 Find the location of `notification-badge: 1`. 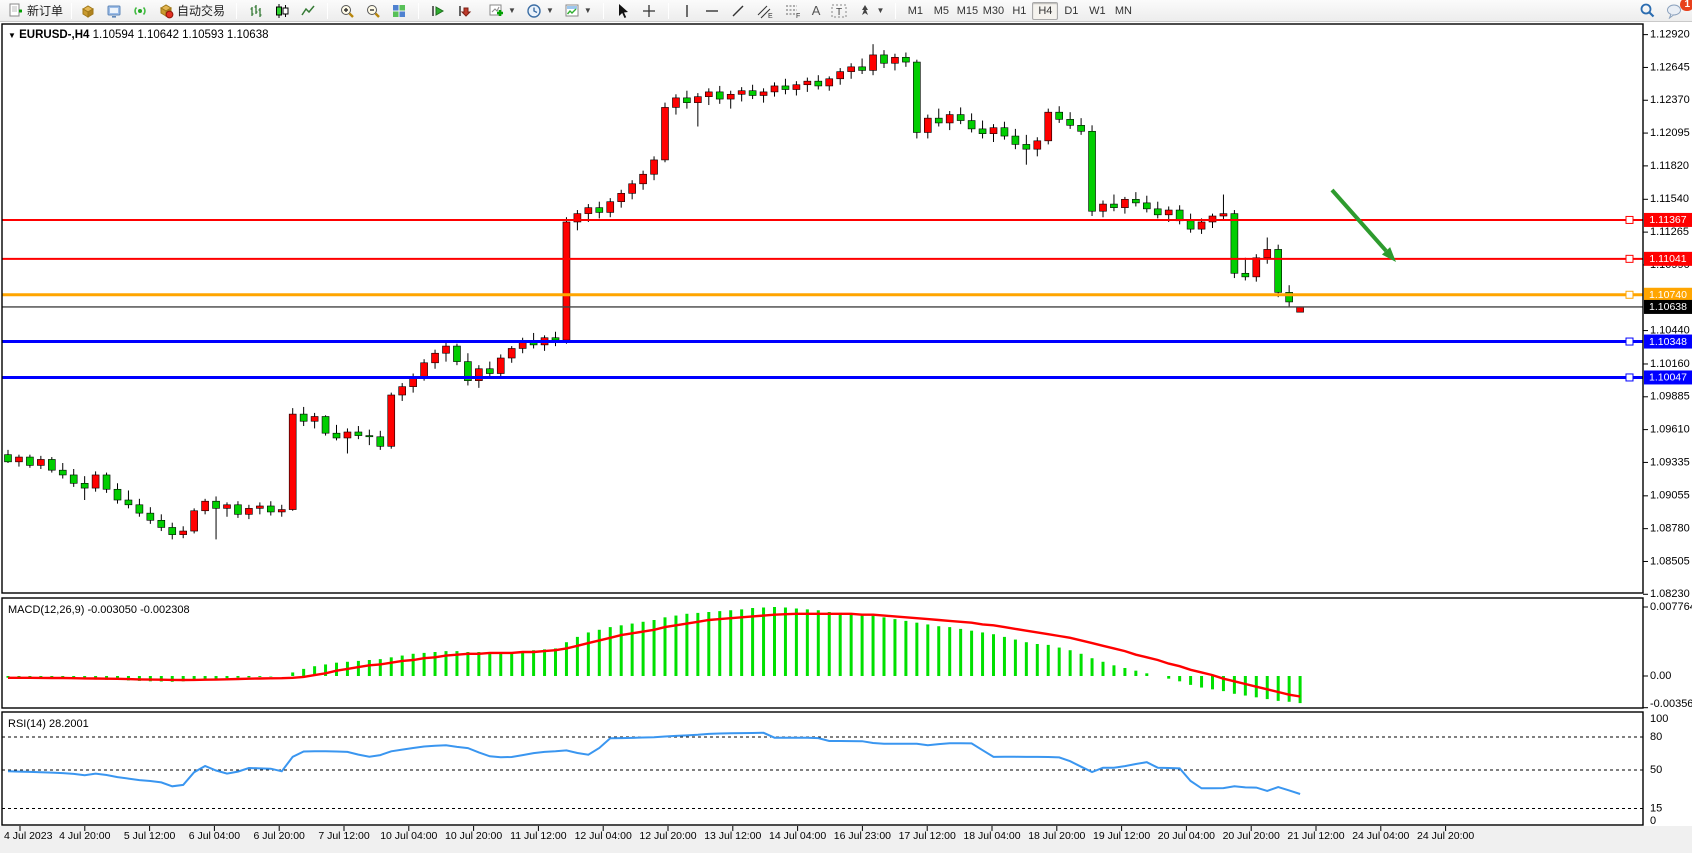

notification-badge: 1 is located at coordinates (1686, 5).